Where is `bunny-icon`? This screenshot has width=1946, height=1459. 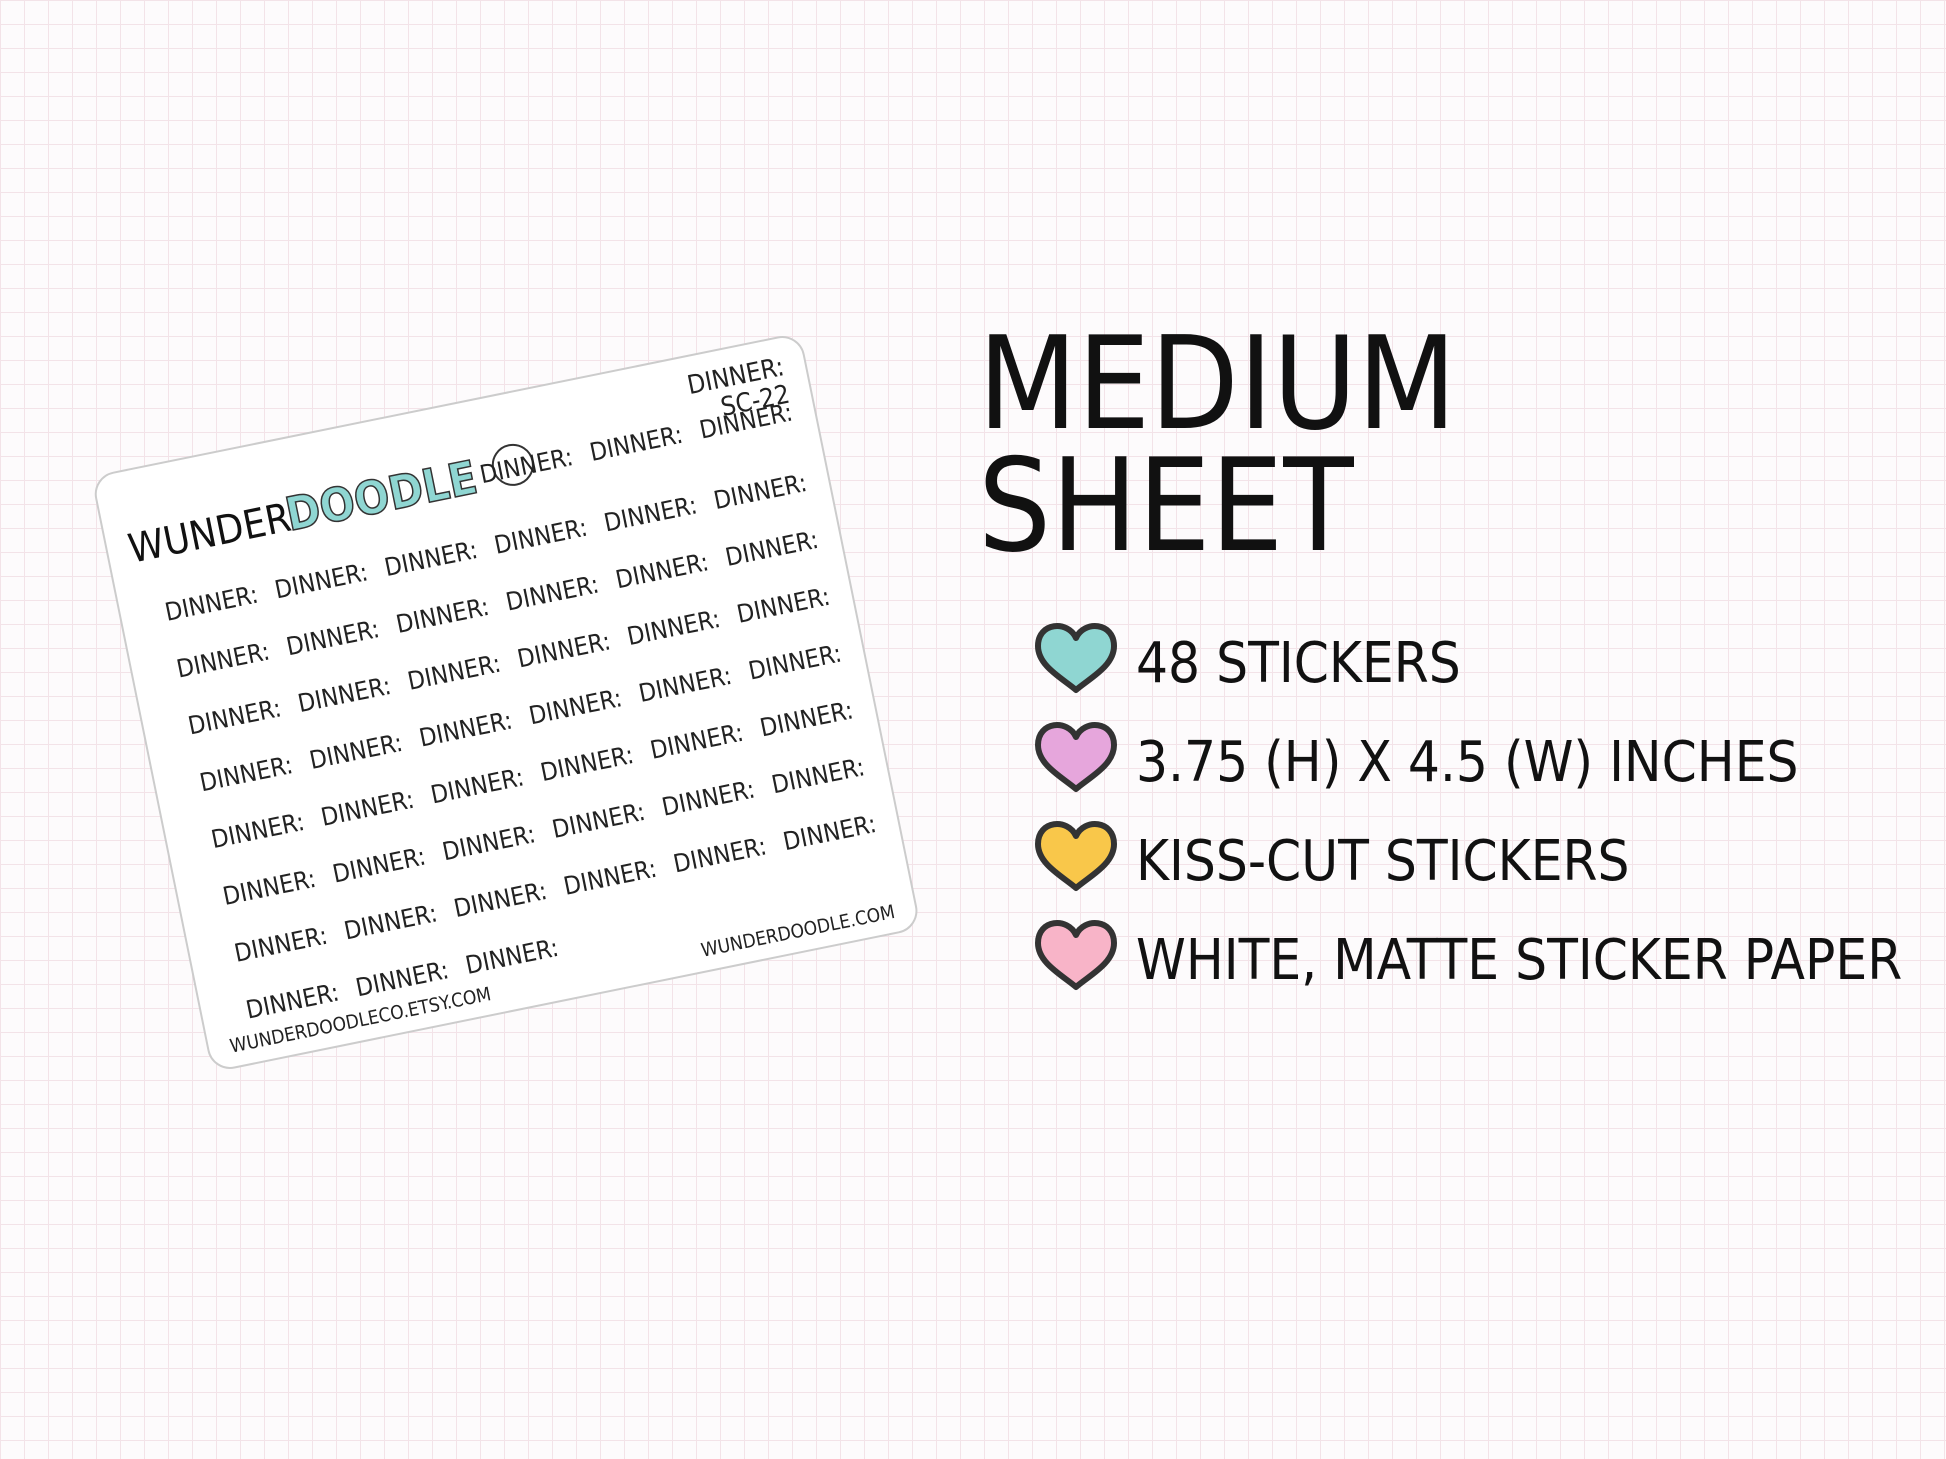 bunny-icon is located at coordinates (512, 464).